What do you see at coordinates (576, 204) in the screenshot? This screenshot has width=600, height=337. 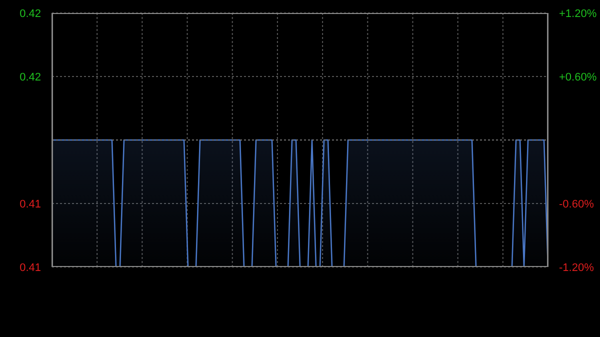 I see `y2-tick-label: -0.60%` at bounding box center [576, 204].